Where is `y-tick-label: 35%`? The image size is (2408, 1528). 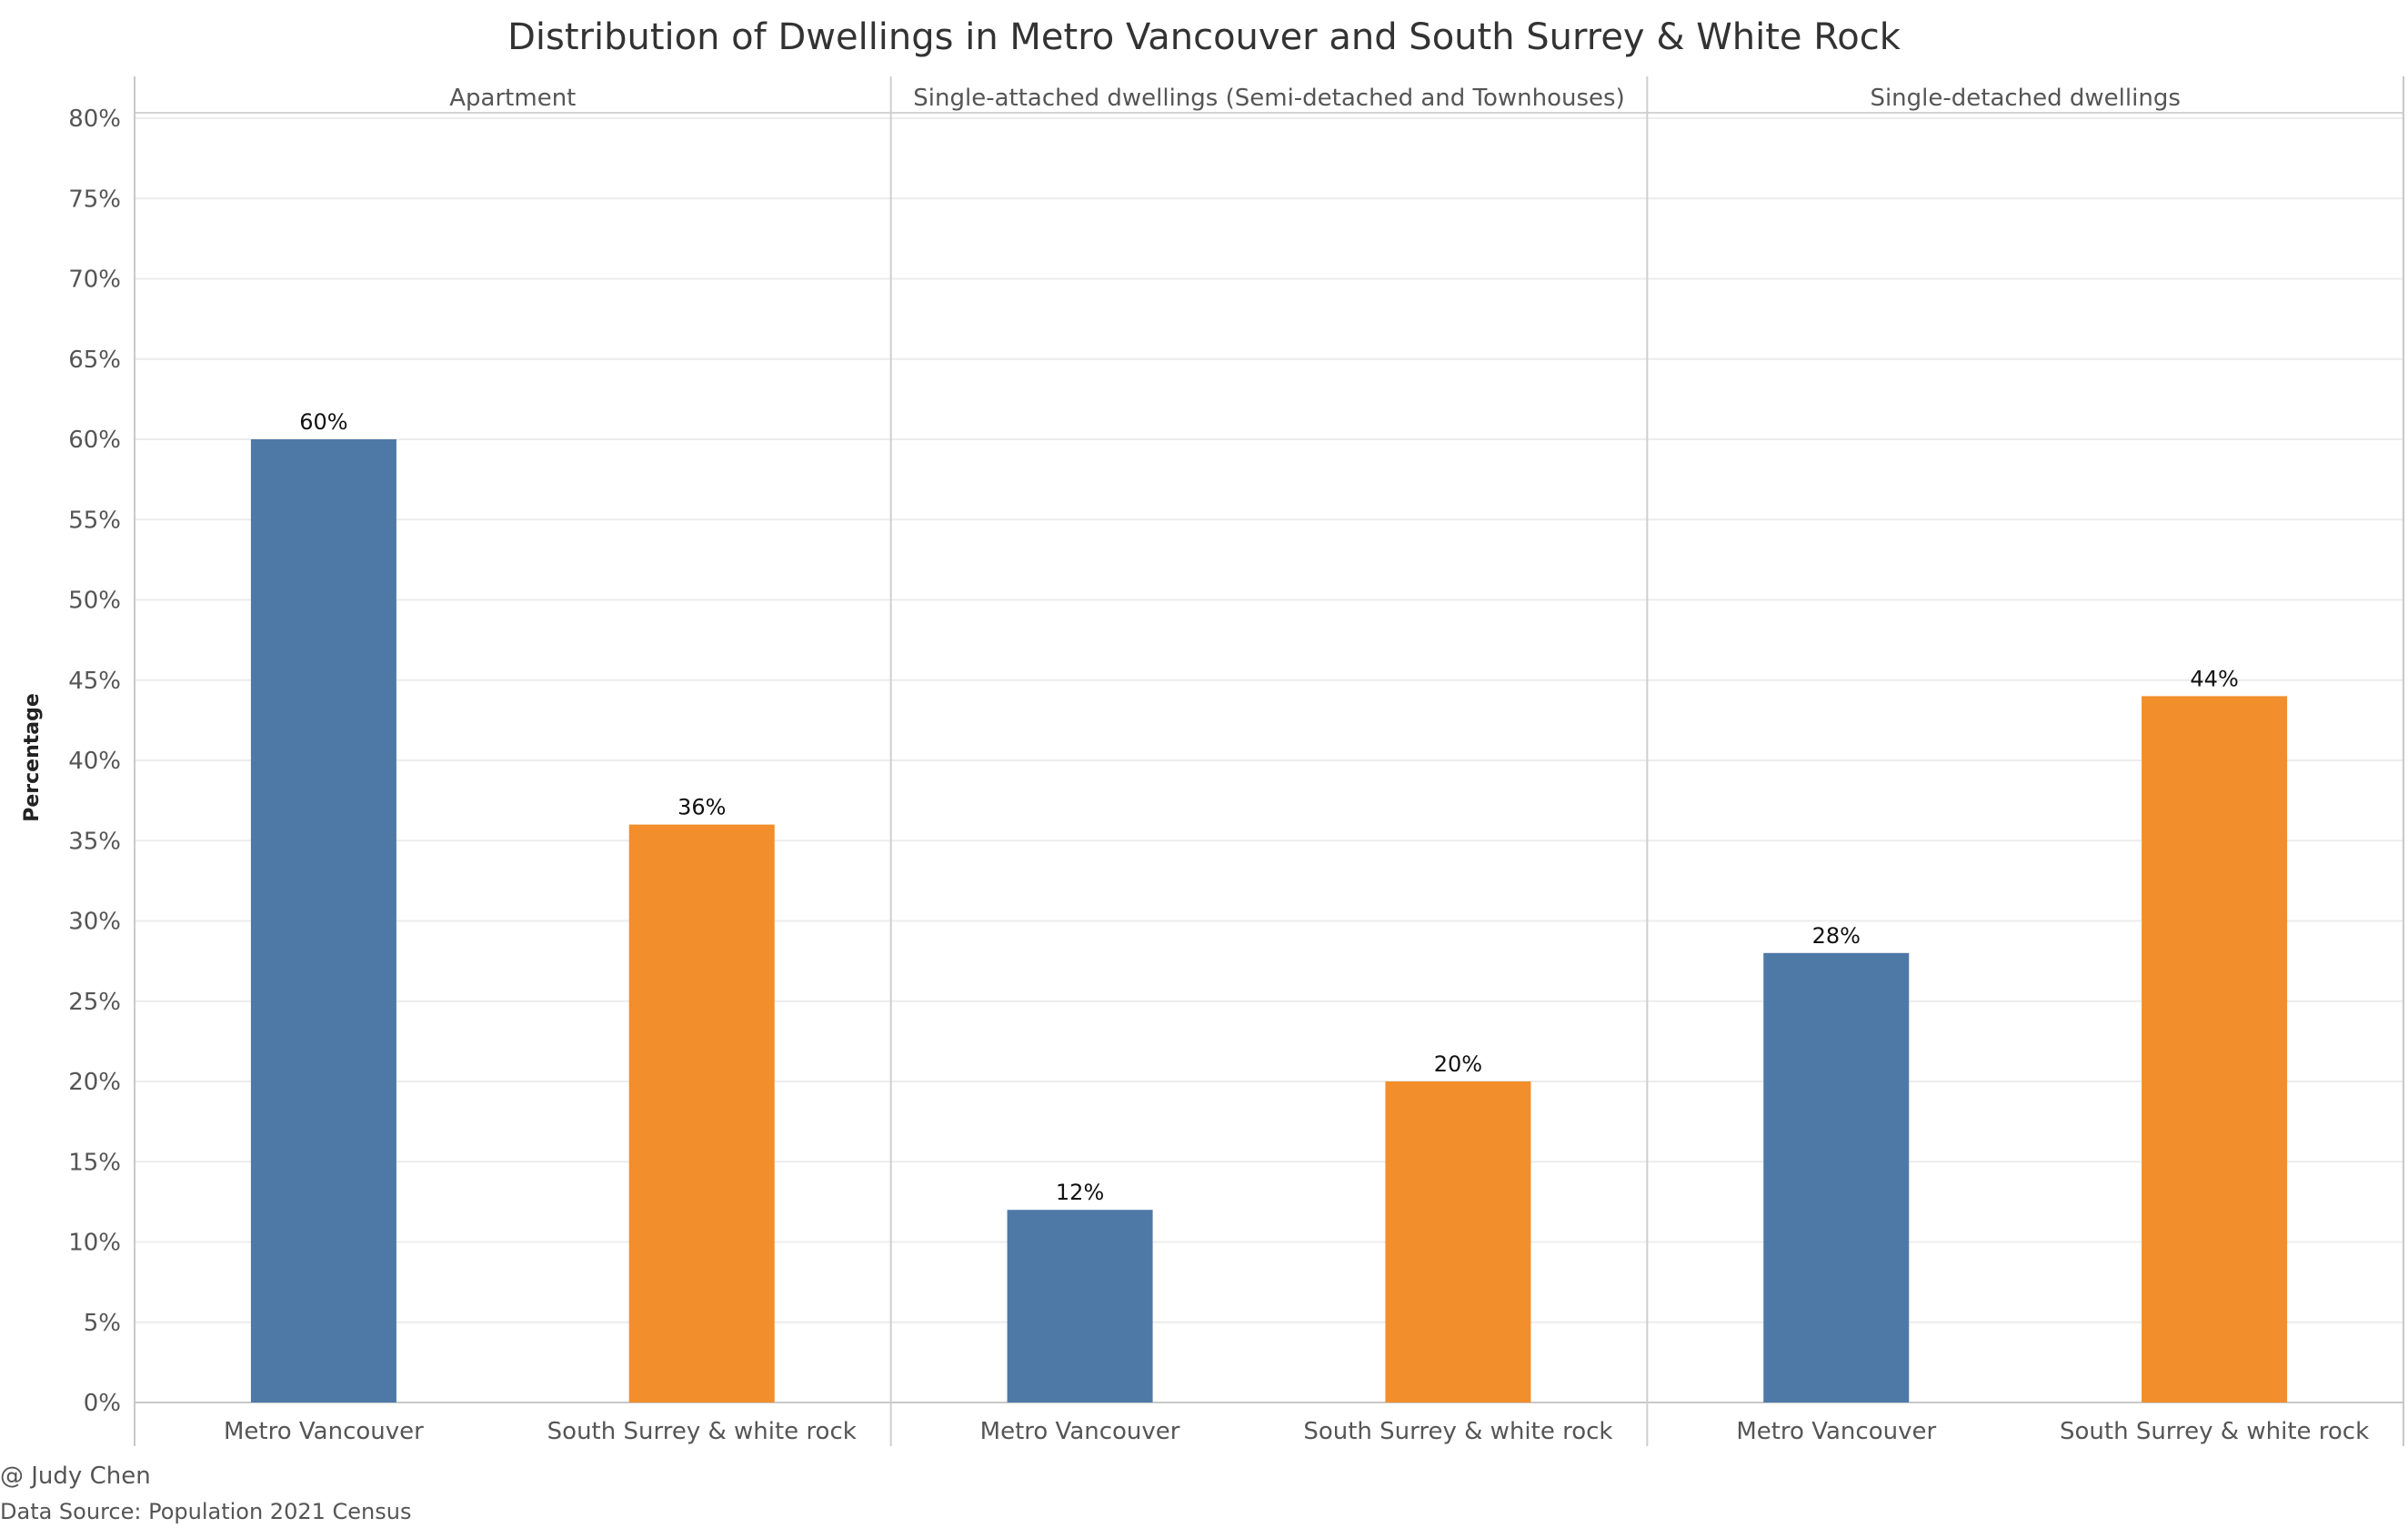
y-tick-label: 35% is located at coordinates (94, 841).